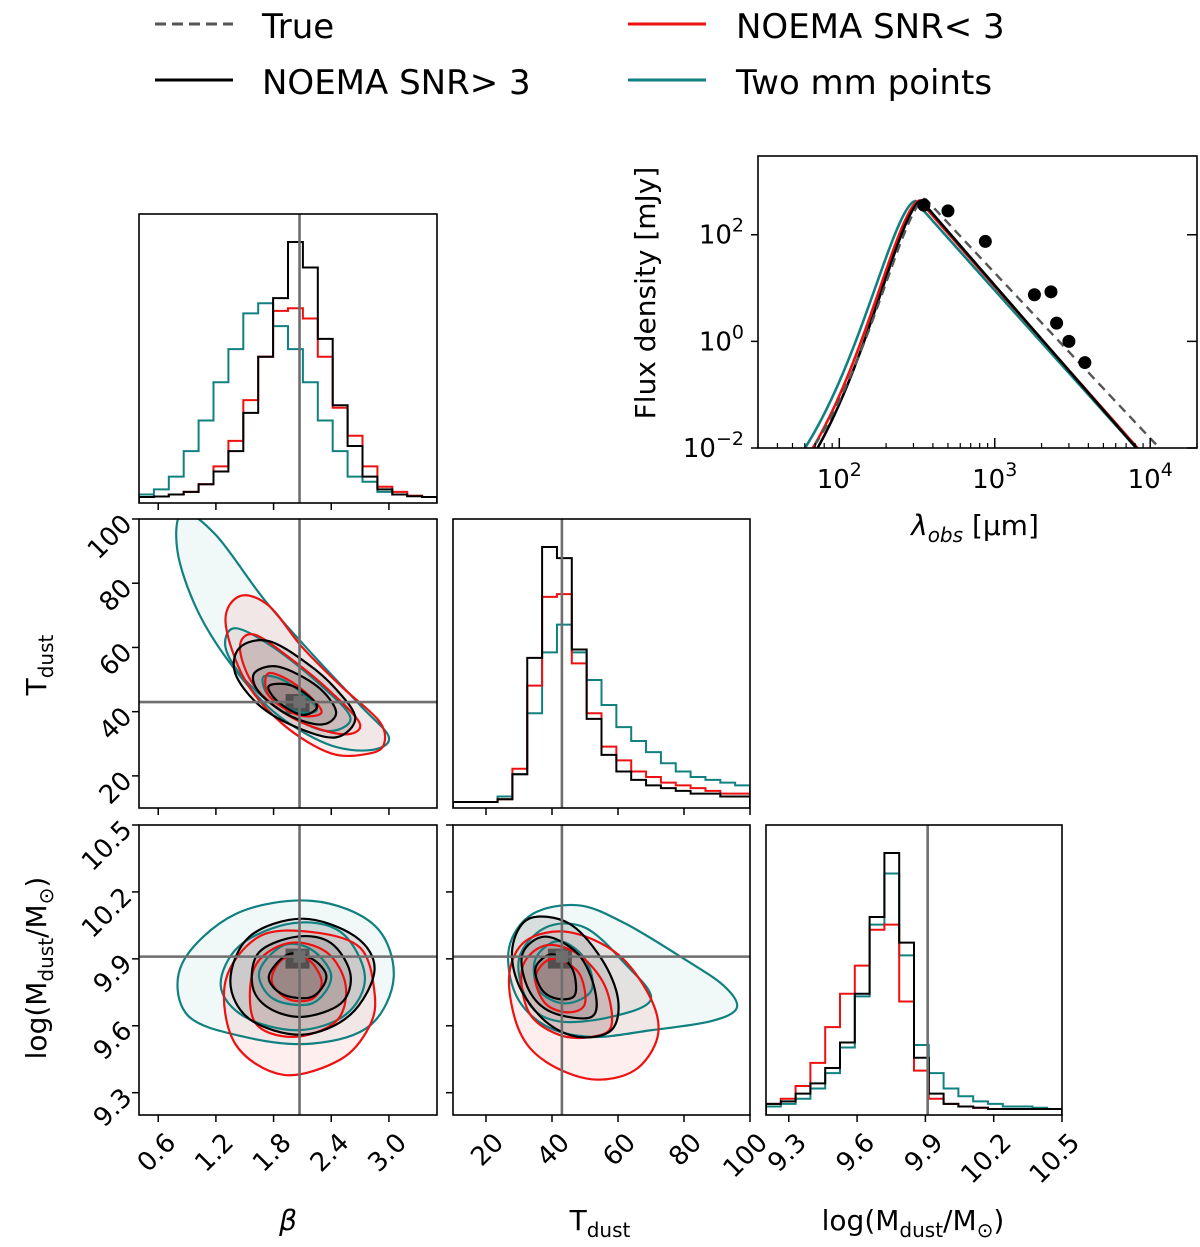 This screenshot has width=1200, height=1247. Describe the element at coordinates (113, 974) in the screenshot. I see `y-tick-label: 9.9` at that location.